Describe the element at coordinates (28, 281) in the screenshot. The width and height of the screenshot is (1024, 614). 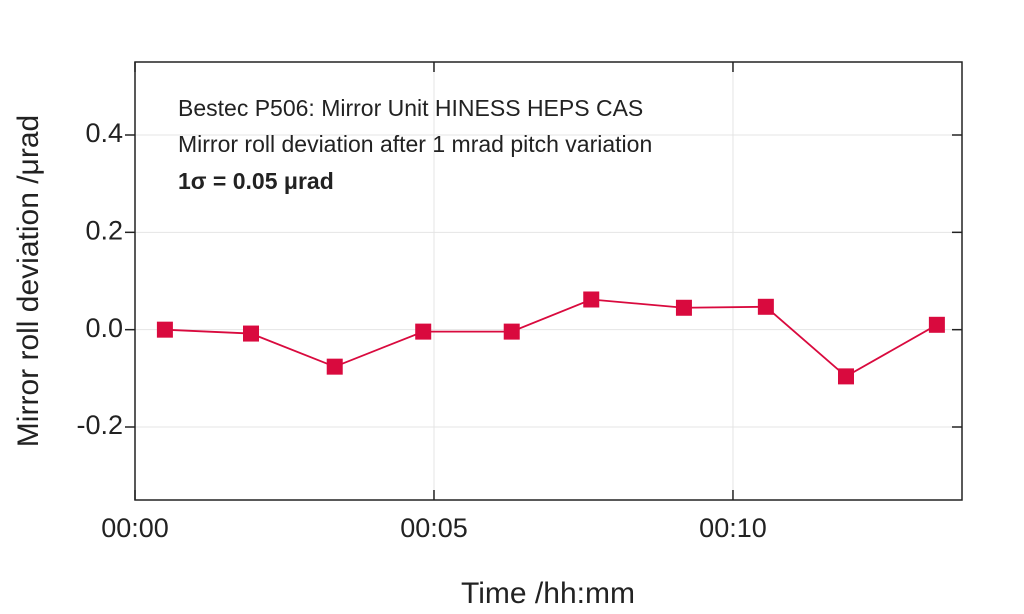
I see `y-axis-title: Mirror roll deviation /μrad` at that location.